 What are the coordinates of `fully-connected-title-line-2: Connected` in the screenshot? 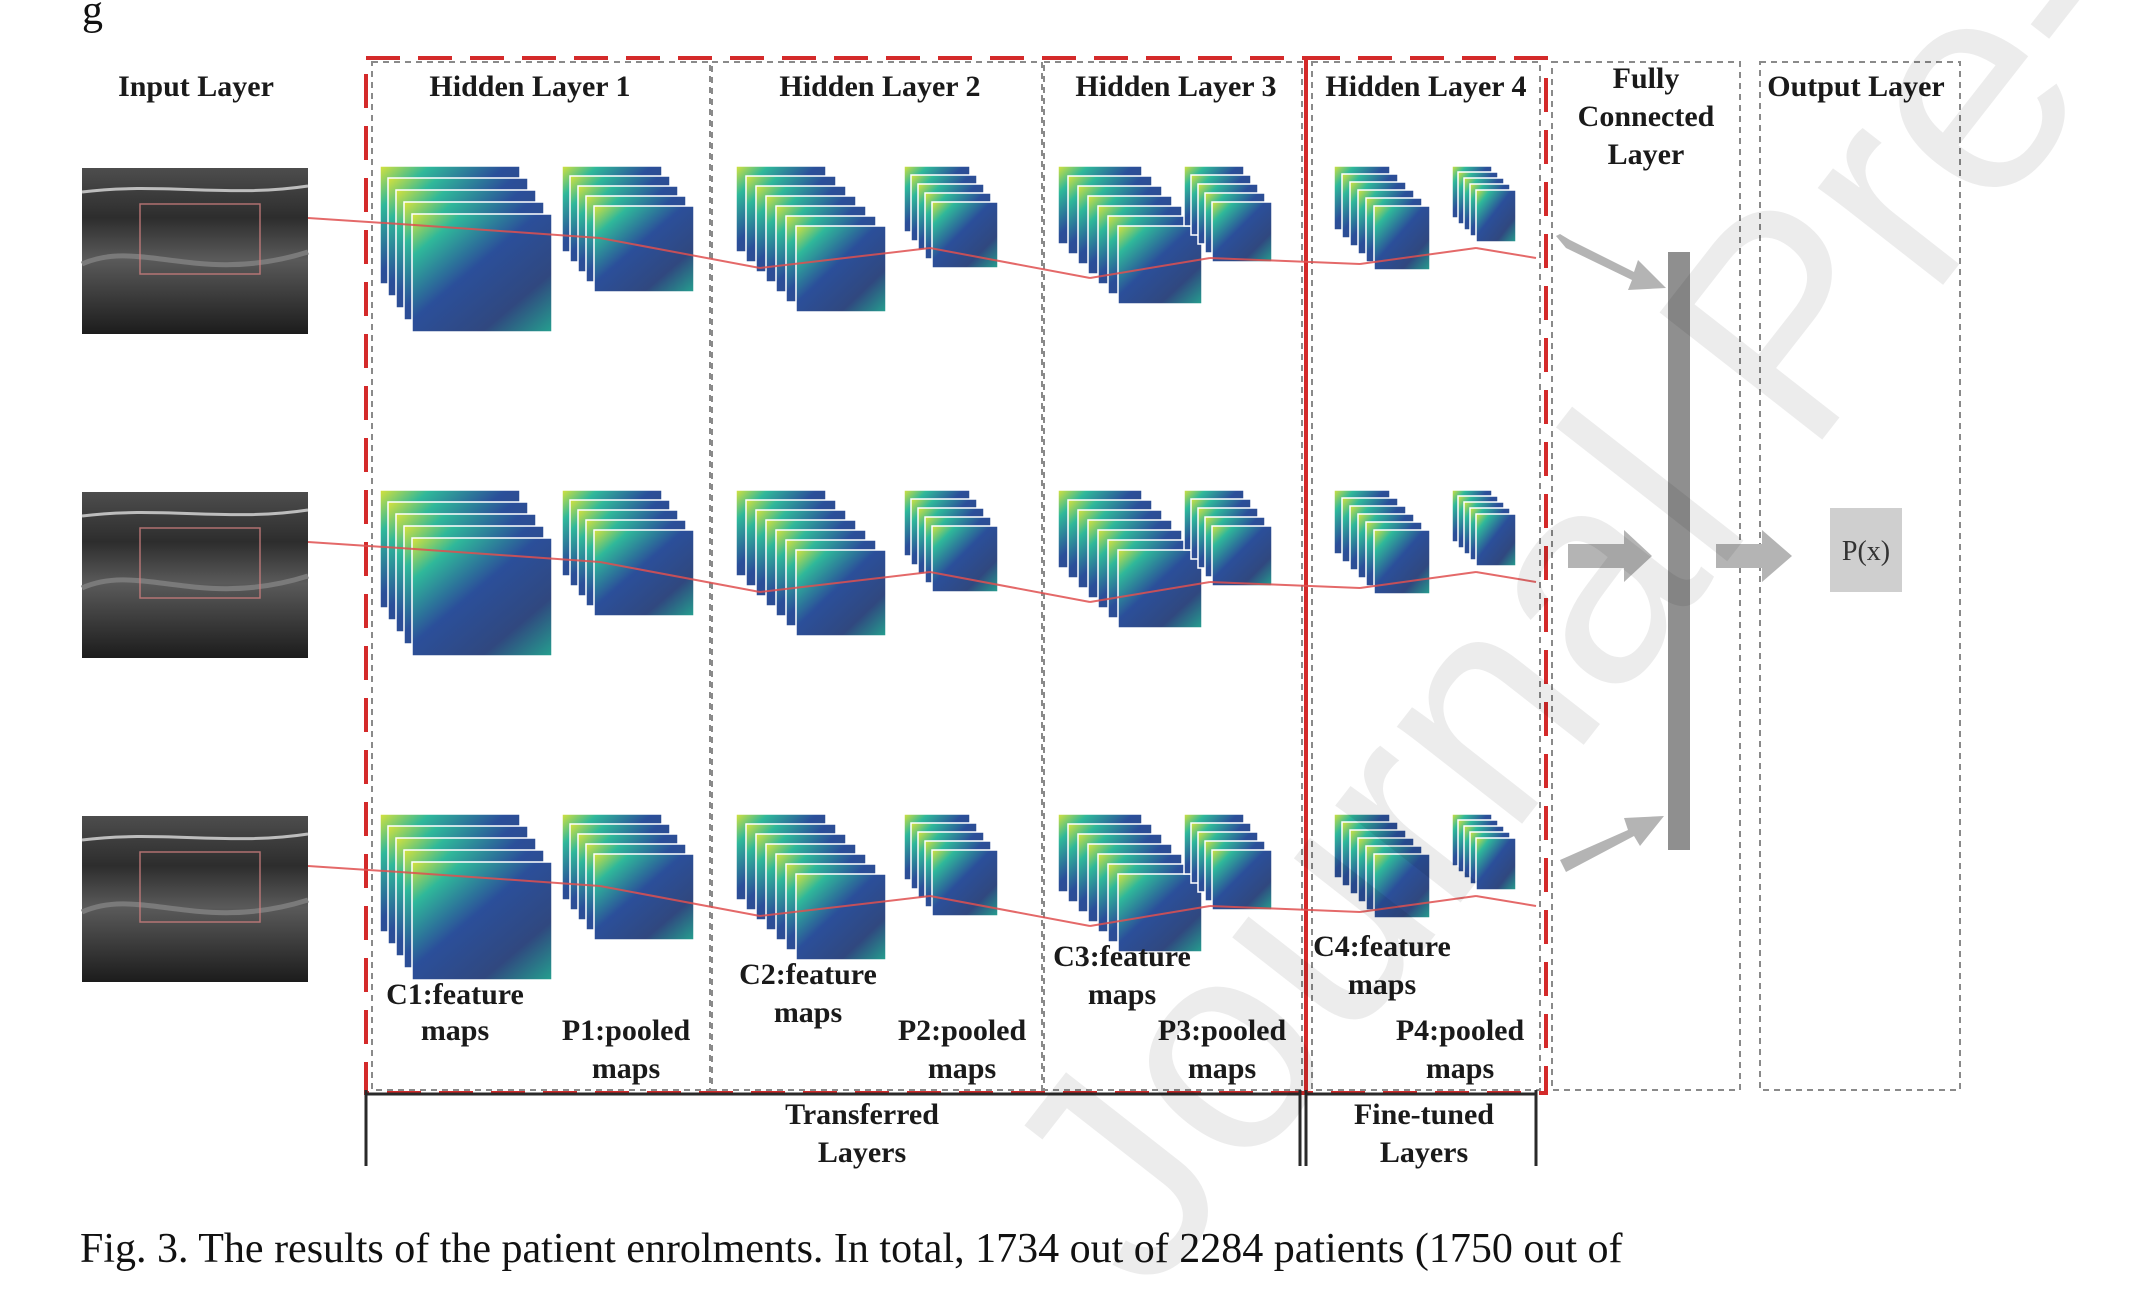 It's located at (1646, 116).